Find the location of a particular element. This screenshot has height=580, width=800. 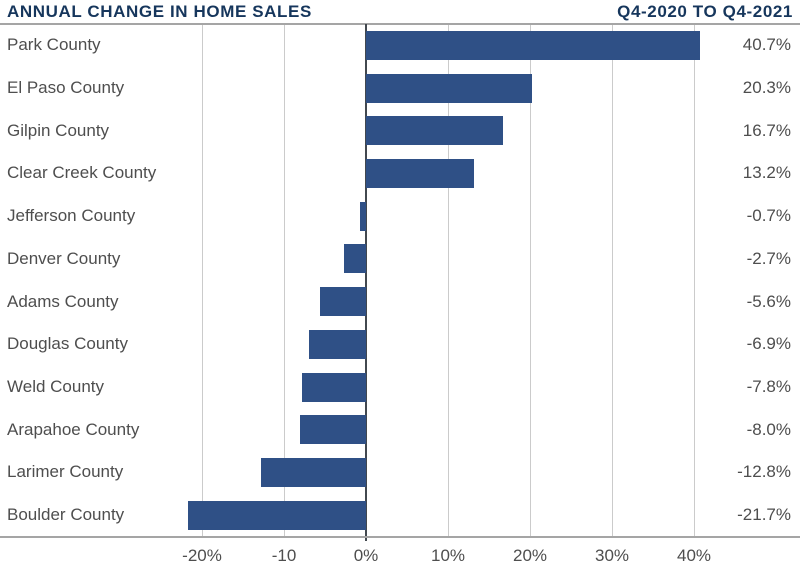

bar-park-county is located at coordinates (533, 45).